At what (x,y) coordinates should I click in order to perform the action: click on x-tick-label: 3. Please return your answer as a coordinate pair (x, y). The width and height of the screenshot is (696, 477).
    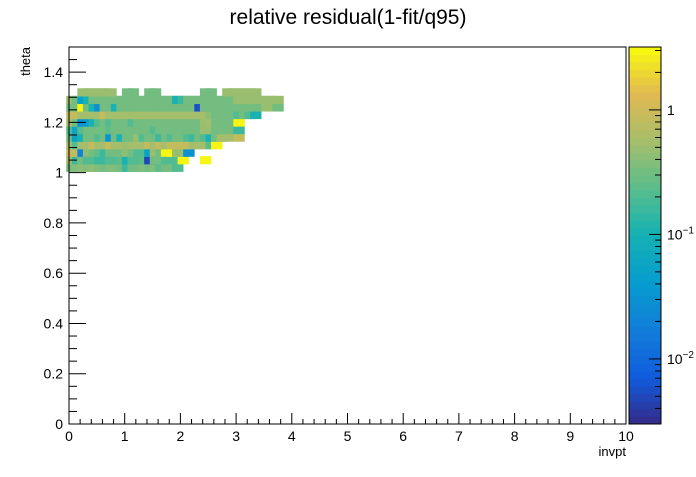
    Looking at the image, I should click on (236, 436).